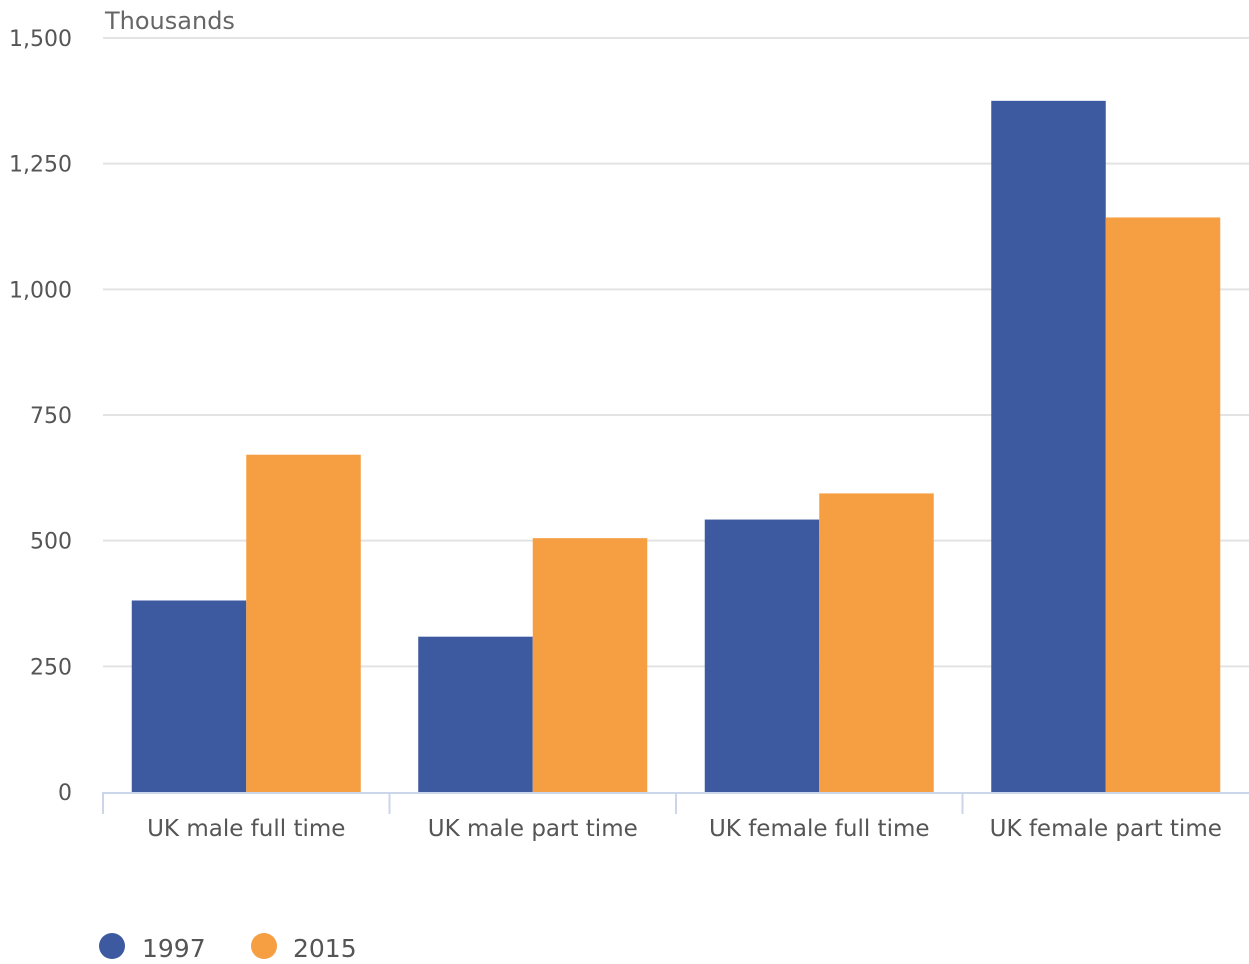  I want to click on y-tick-label: 1,500, so click(40, 39).